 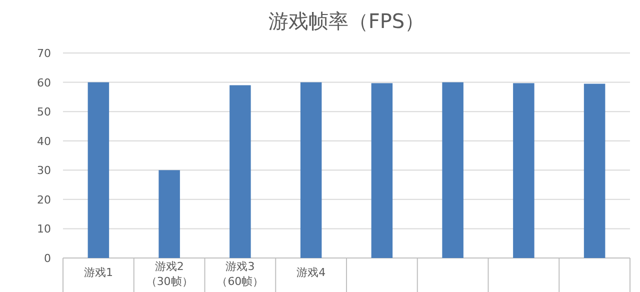 I want to click on y-tick-label: 0, so click(x=47, y=258).